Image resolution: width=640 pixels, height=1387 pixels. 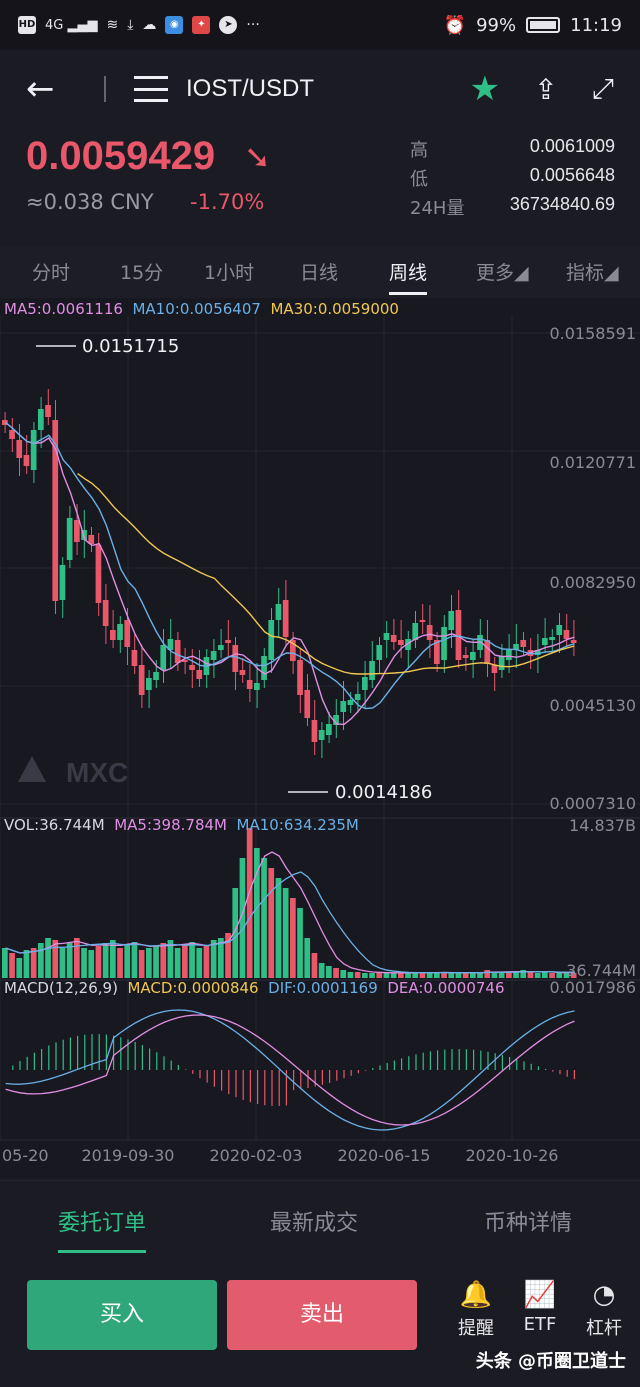 What do you see at coordinates (250, 88) in the screenshot?
I see `pair-title: IOST/USDT` at bounding box center [250, 88].